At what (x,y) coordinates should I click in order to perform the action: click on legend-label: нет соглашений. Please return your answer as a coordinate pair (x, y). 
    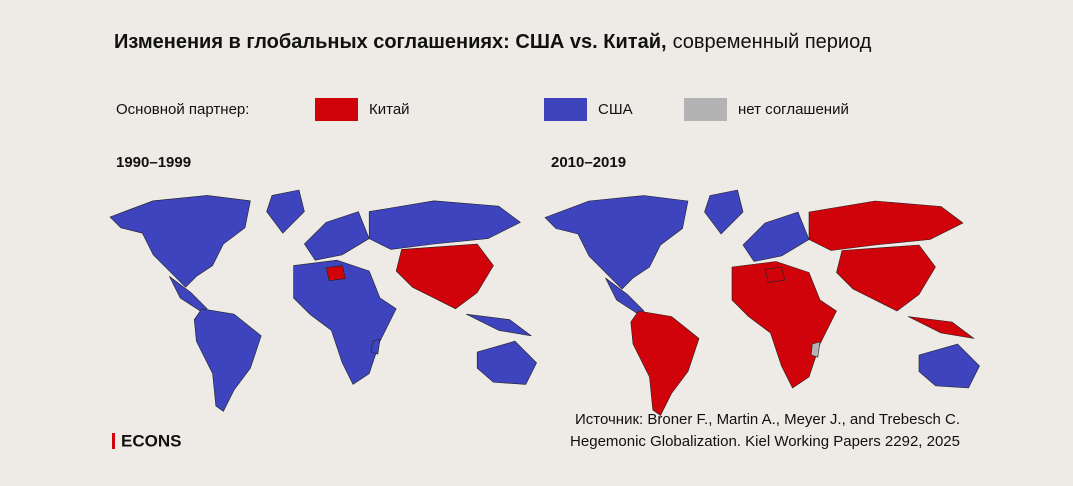
    Looking at the image, I should click on (793, 109).